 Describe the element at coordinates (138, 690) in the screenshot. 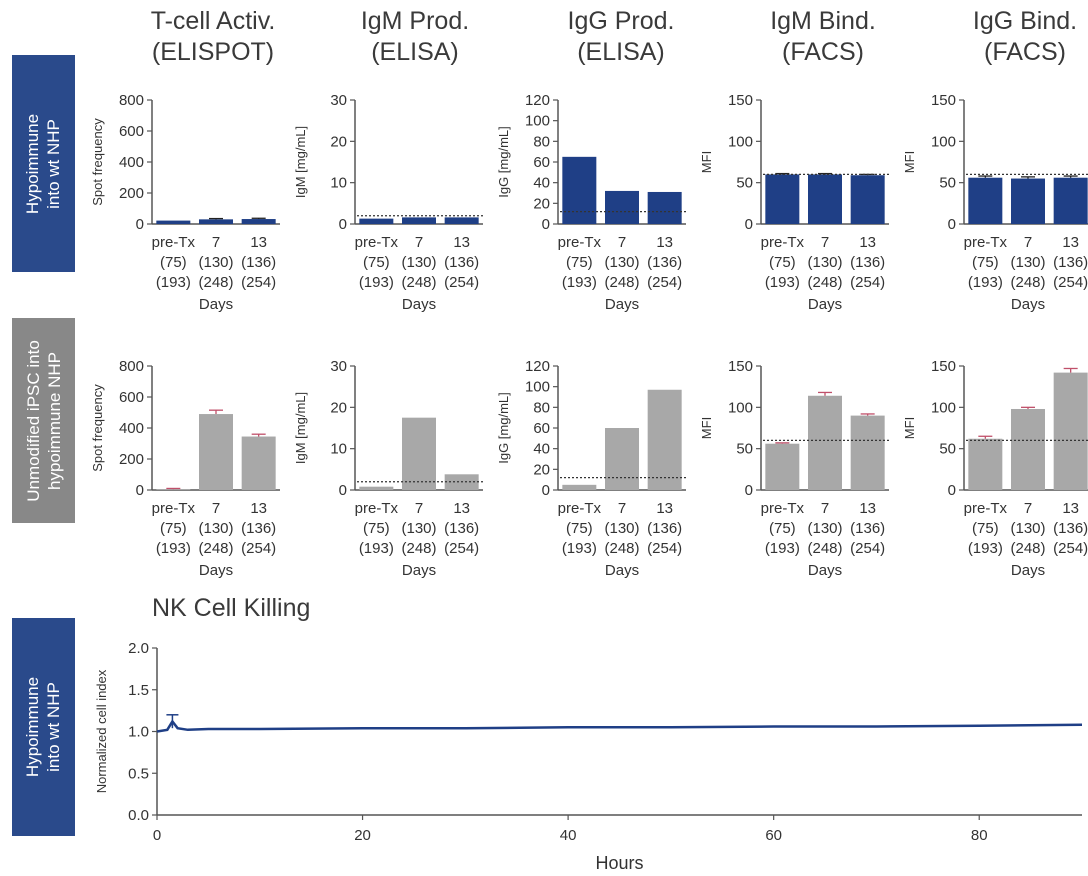

I see `nk-y-tick-label: 1.5` at that location.